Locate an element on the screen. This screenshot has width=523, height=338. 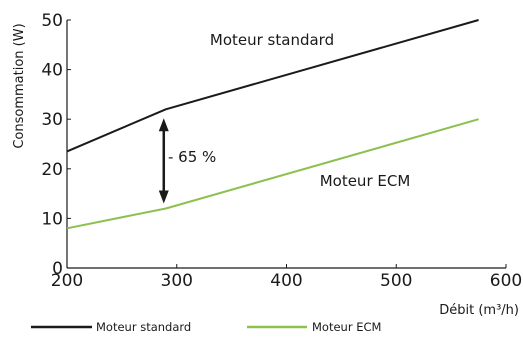
y-tick-label: 40 is located at coordinates (52, 71).